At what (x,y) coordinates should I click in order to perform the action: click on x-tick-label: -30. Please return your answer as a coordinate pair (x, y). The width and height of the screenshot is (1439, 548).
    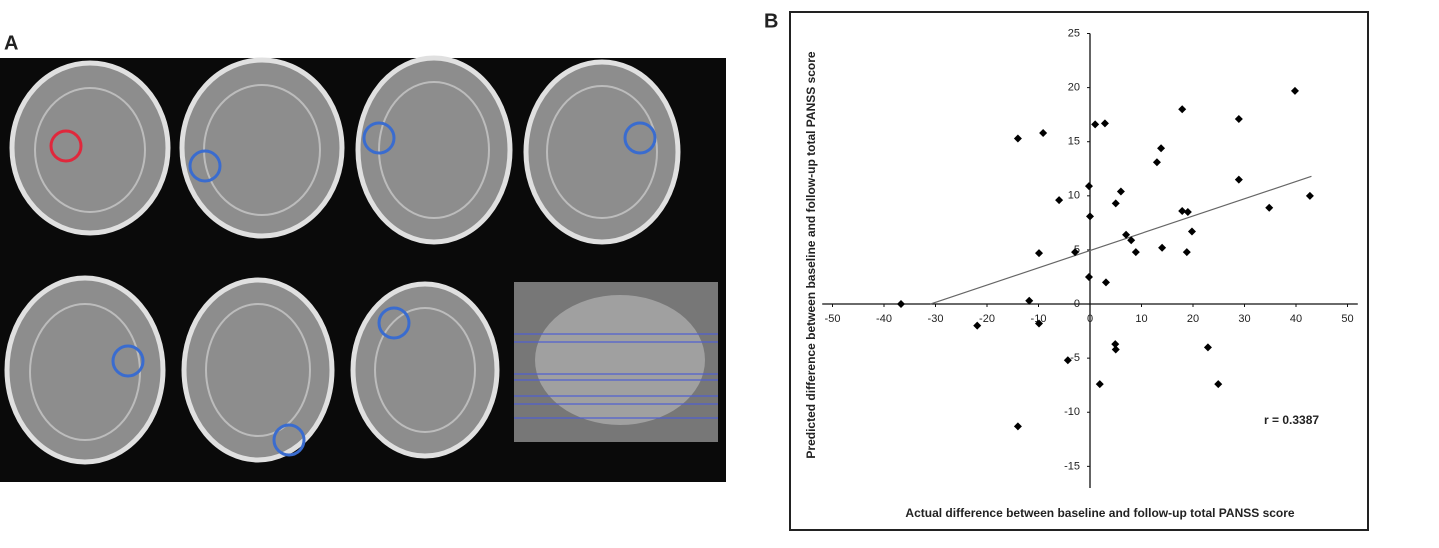
    Looking at the image, I should click on (936, 319).